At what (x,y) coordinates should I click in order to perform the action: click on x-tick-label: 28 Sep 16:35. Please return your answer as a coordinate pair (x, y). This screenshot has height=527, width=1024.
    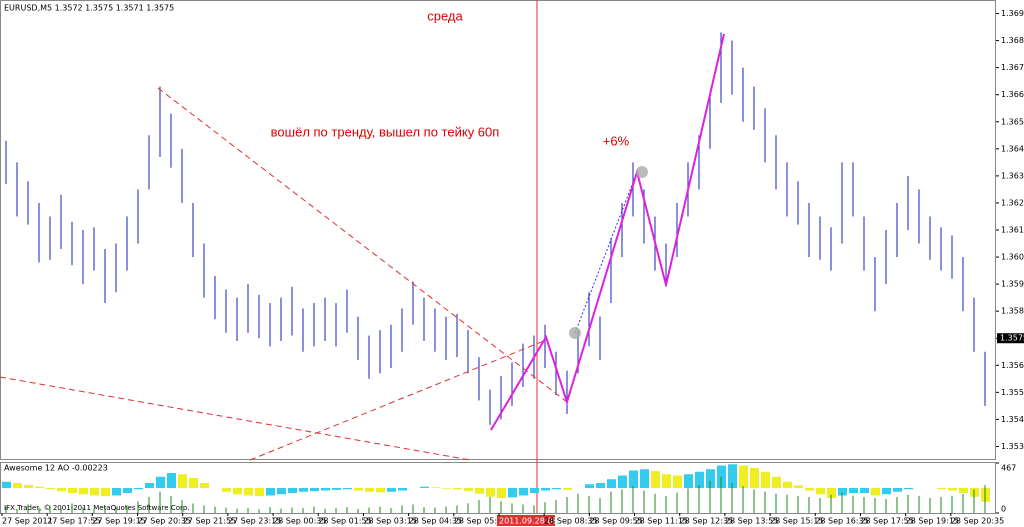
    Looking at the image, I should click on (841, 521).